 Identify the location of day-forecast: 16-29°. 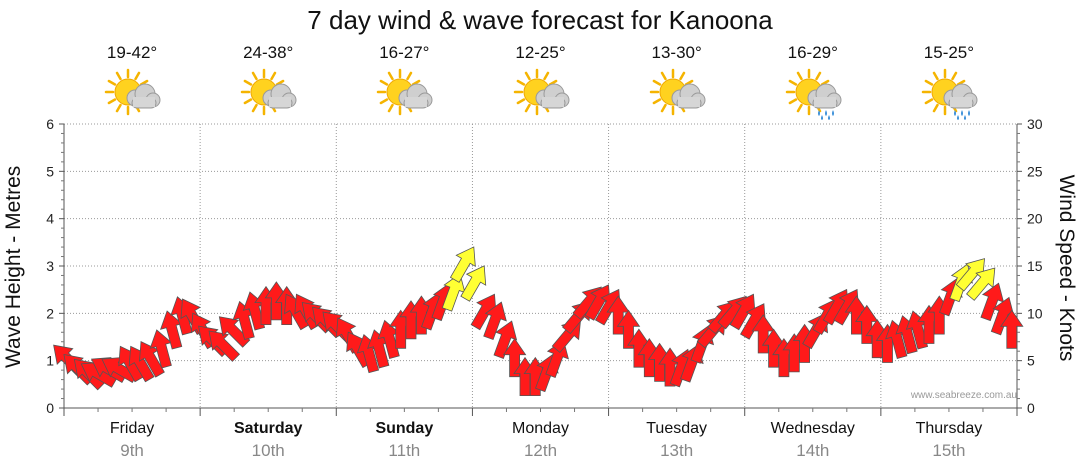
(813, 81).